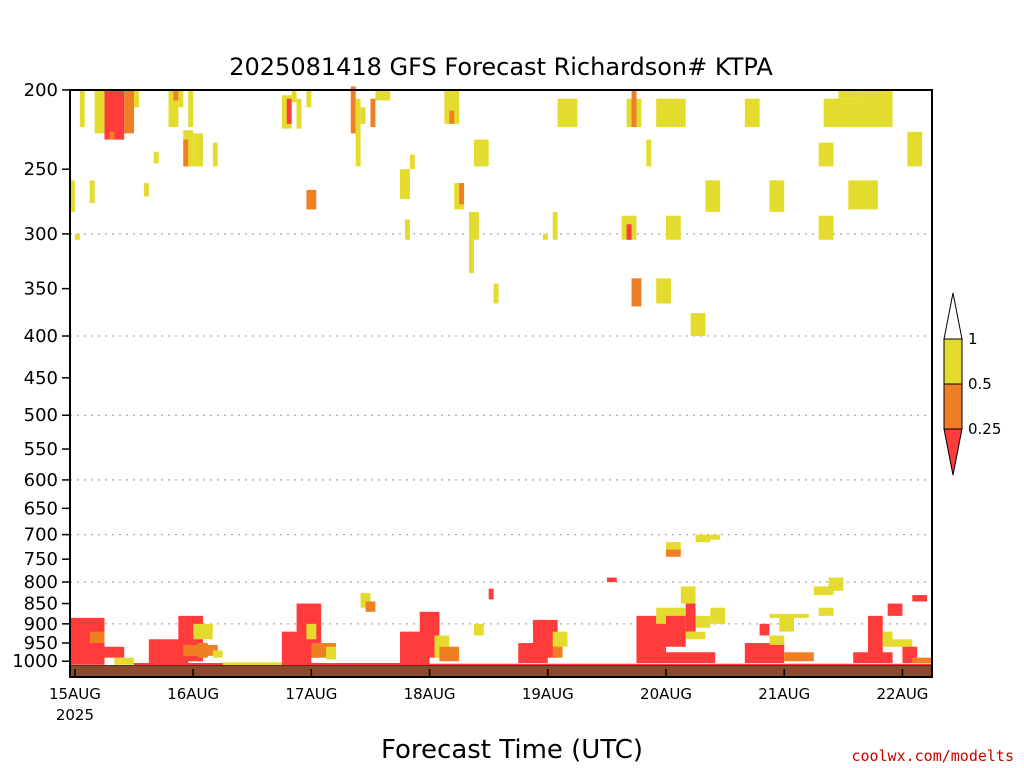 This screenshot has height=768, width=1024. What do you see at coordinates (41, 480) in the screenshot?
I see `y-tick-label: 600` at bounding box center [41, 480].